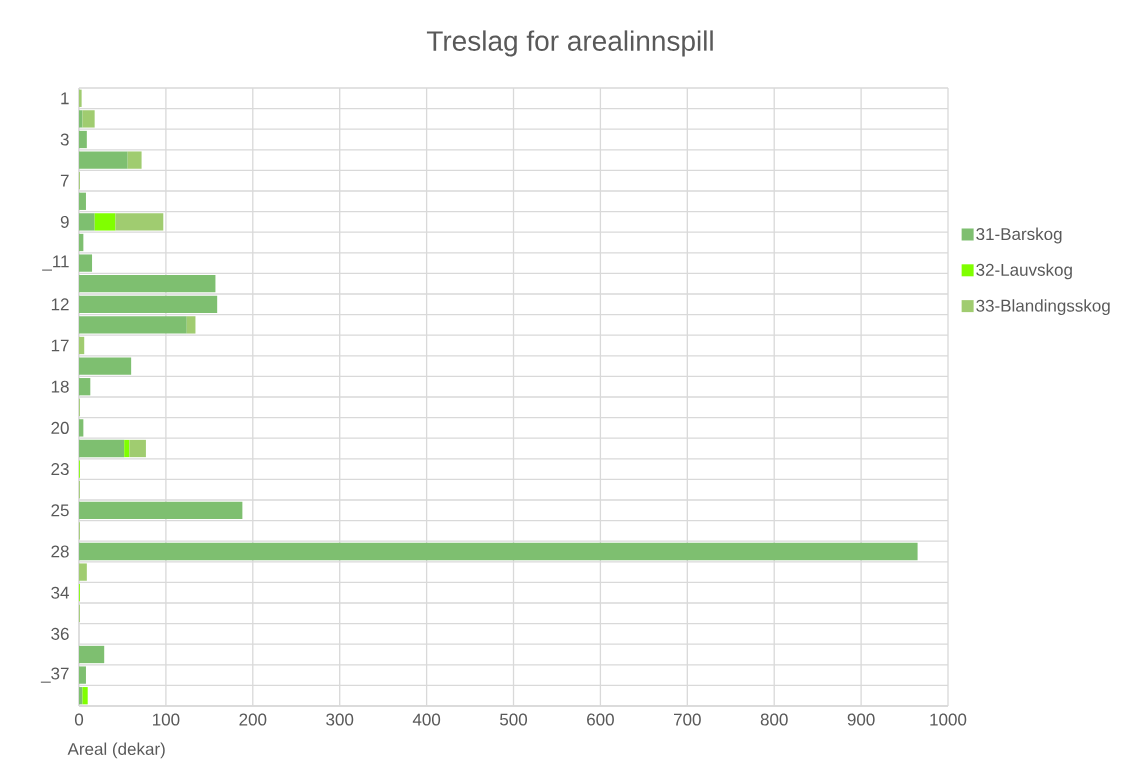  What do you see at coordinates (60, 345) in the screenshot?
I see `y-tick-label: 17` at bounding box center [60, 345].